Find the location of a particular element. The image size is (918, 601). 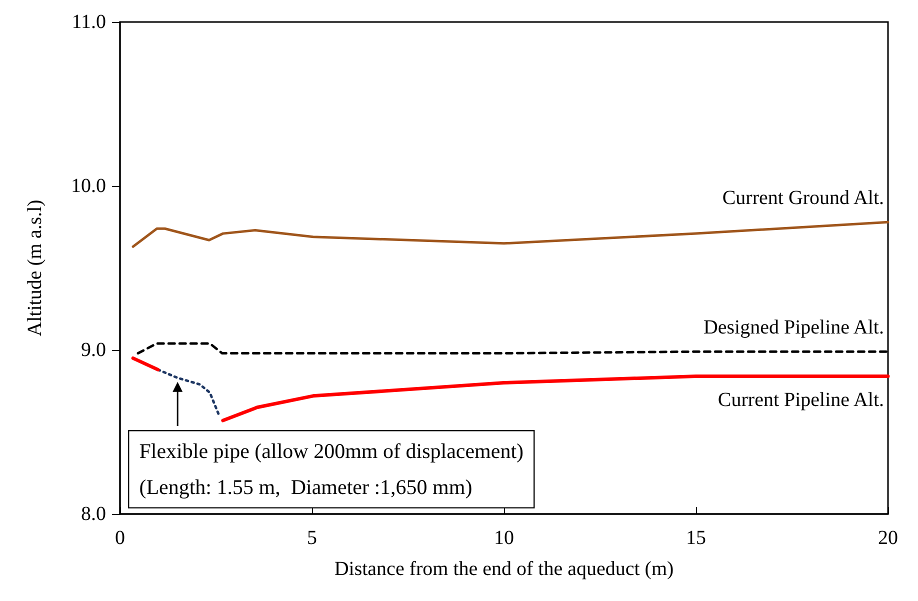

x-tick-label: 5 is located at coordinates (312, 538).